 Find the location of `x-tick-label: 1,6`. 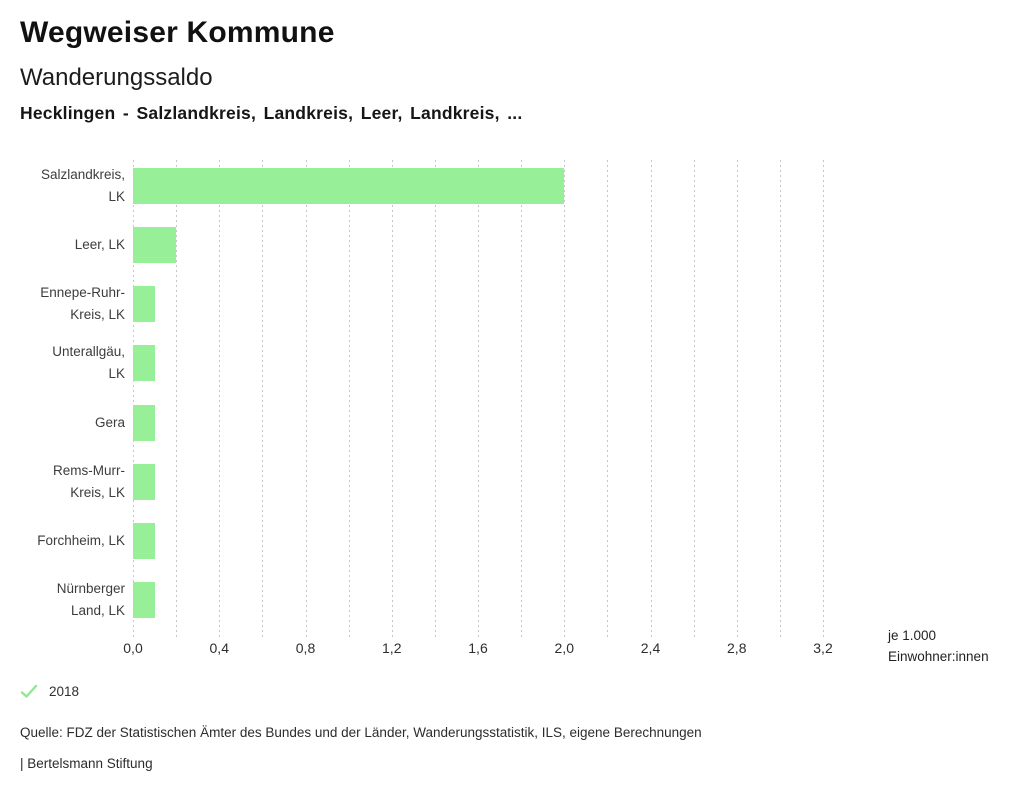

x-tick-label: 1,6 is located at coordinates (478, 648).